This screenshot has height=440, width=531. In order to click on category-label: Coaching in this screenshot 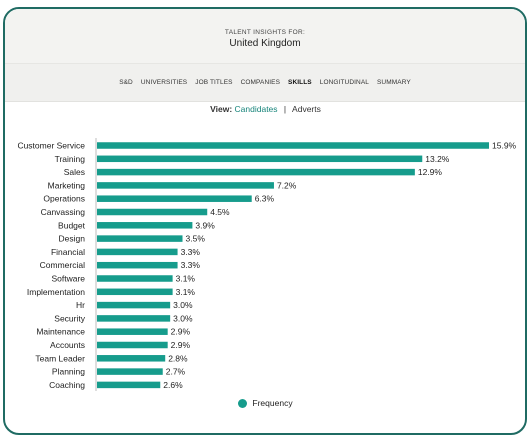, I will do `click(67, 385)`.